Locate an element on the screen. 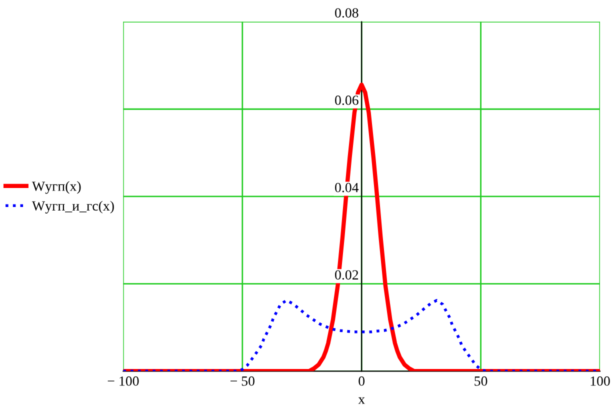 This screenshot has width=616, height=411. y-tick-label: 0.08 is located at coordinates (346, 13).